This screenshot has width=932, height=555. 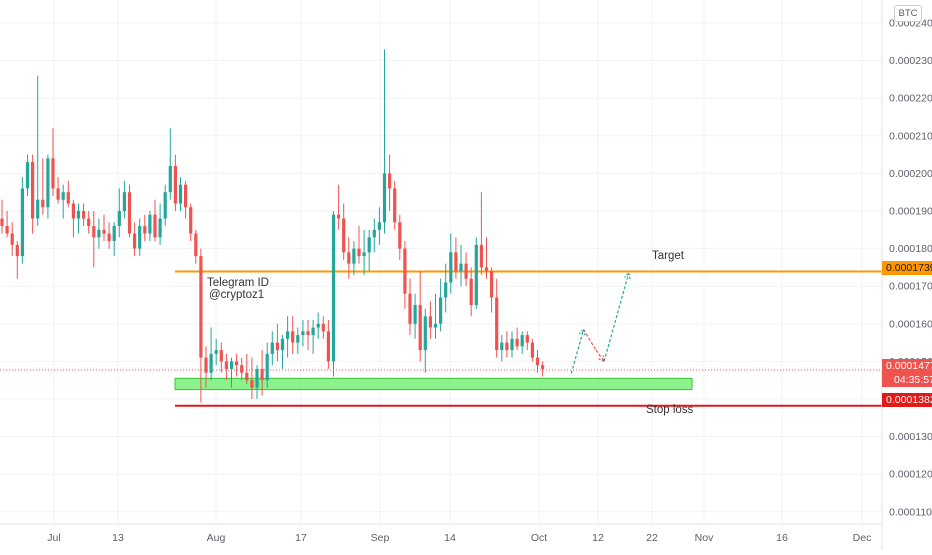 I want to click on support-zone, so click(x=433, y=384).